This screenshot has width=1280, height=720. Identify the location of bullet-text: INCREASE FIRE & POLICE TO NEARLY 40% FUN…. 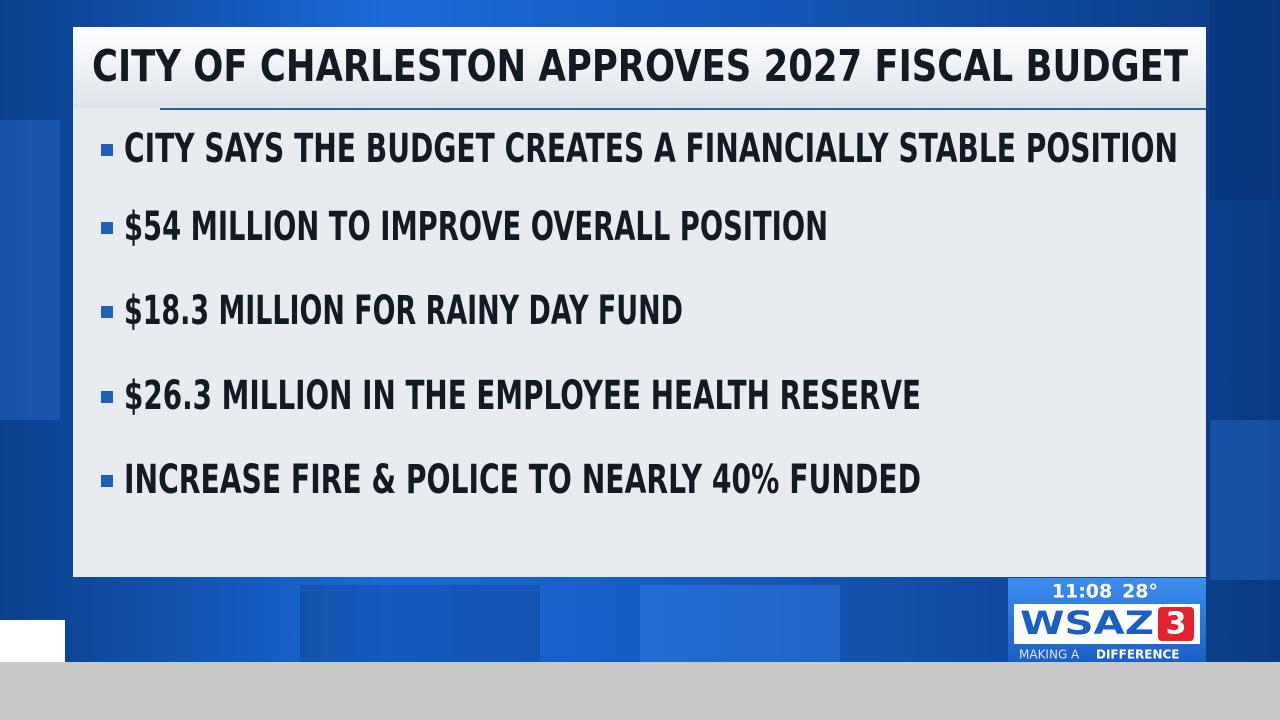
(522, 480).